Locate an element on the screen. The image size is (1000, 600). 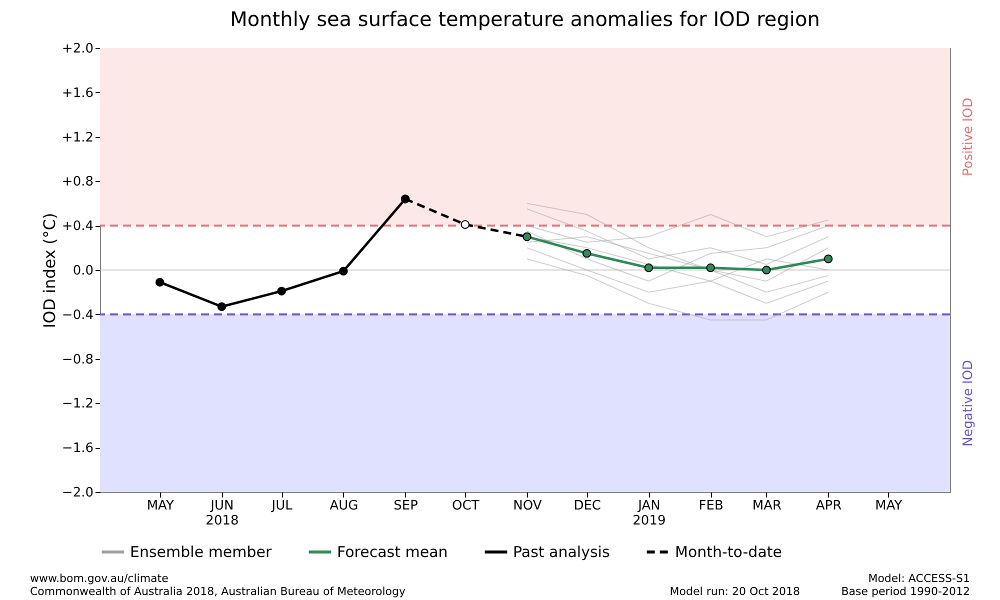
y-tick-label: −0.4 is located at coordinates (78, 315).